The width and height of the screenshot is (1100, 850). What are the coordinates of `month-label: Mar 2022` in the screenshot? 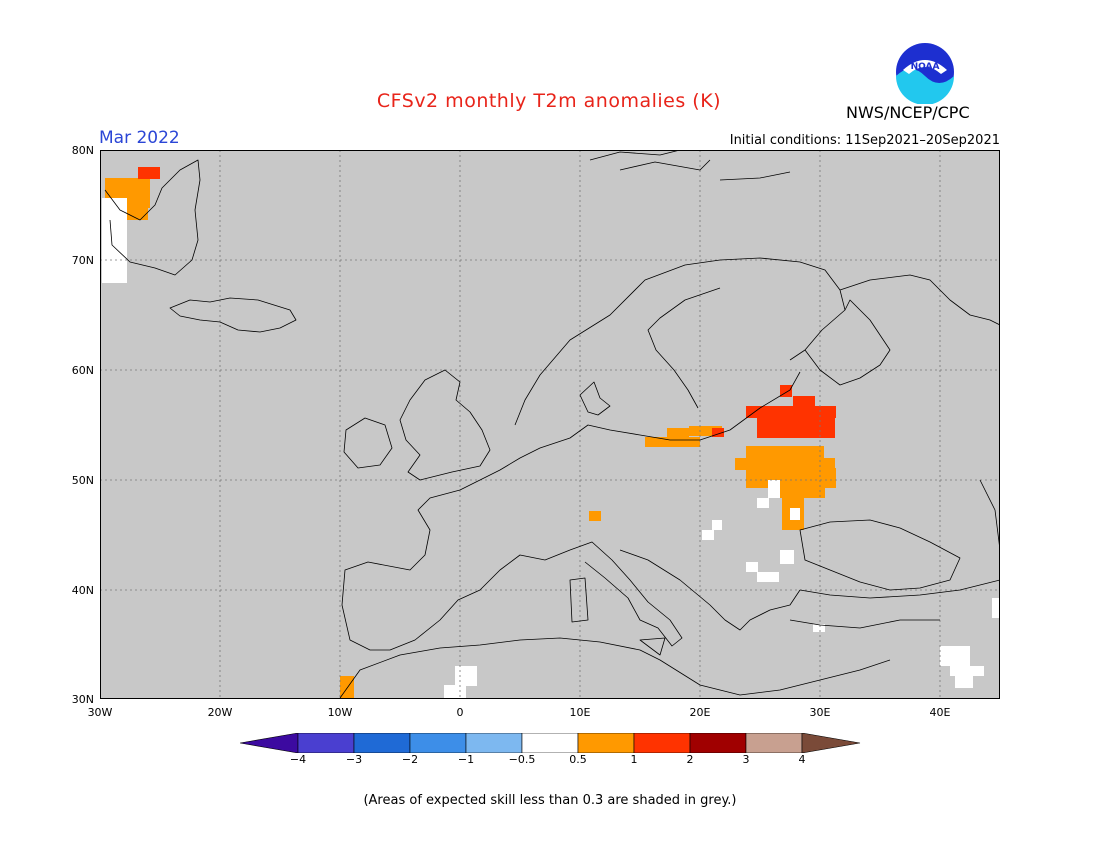 It's located at (139, 138).